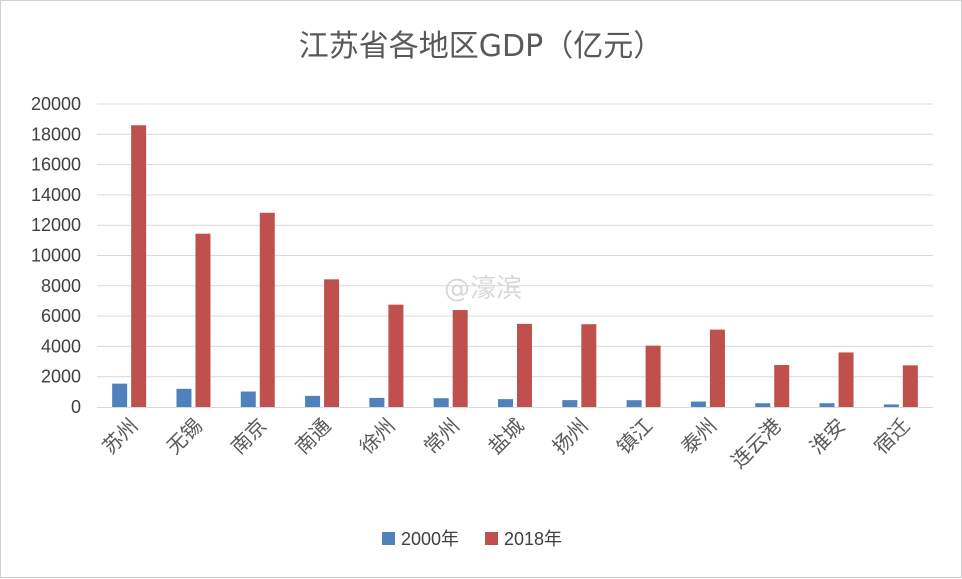  Describe the element at coordinates (481, 46) in the screenshot. I see `chart-title: 江苏省各地区GDP（亿元）` at that location.